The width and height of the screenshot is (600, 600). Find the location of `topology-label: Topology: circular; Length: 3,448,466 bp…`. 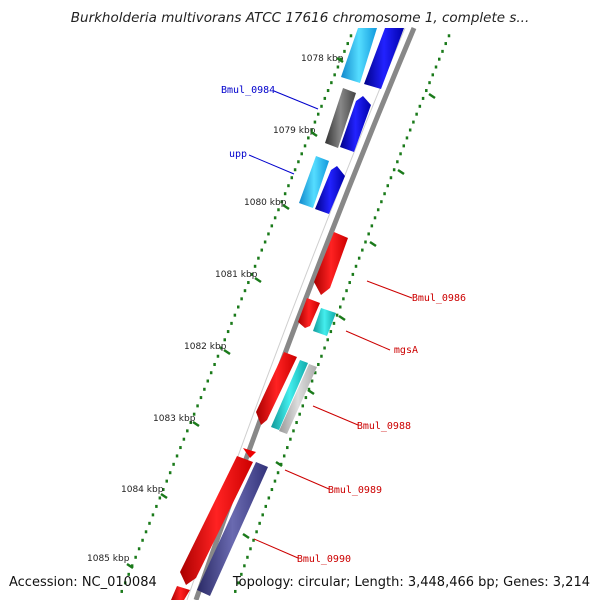

topology-label: Topology: circular; Length: 3,448,466 bp… is located at coordinates (411, 582).